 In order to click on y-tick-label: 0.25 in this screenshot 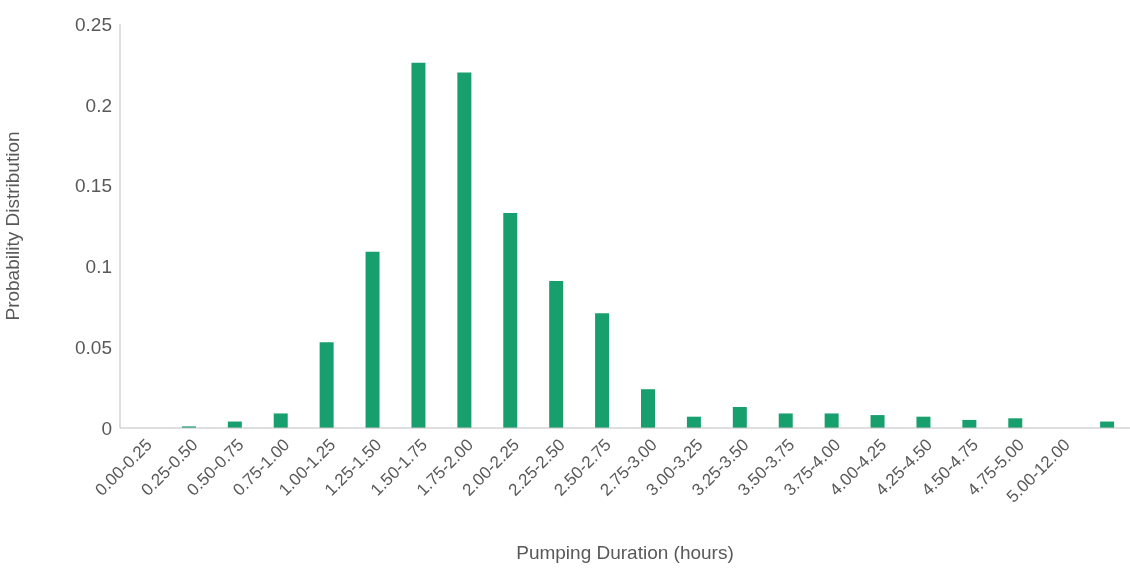, I will do `click(93, 24)`.